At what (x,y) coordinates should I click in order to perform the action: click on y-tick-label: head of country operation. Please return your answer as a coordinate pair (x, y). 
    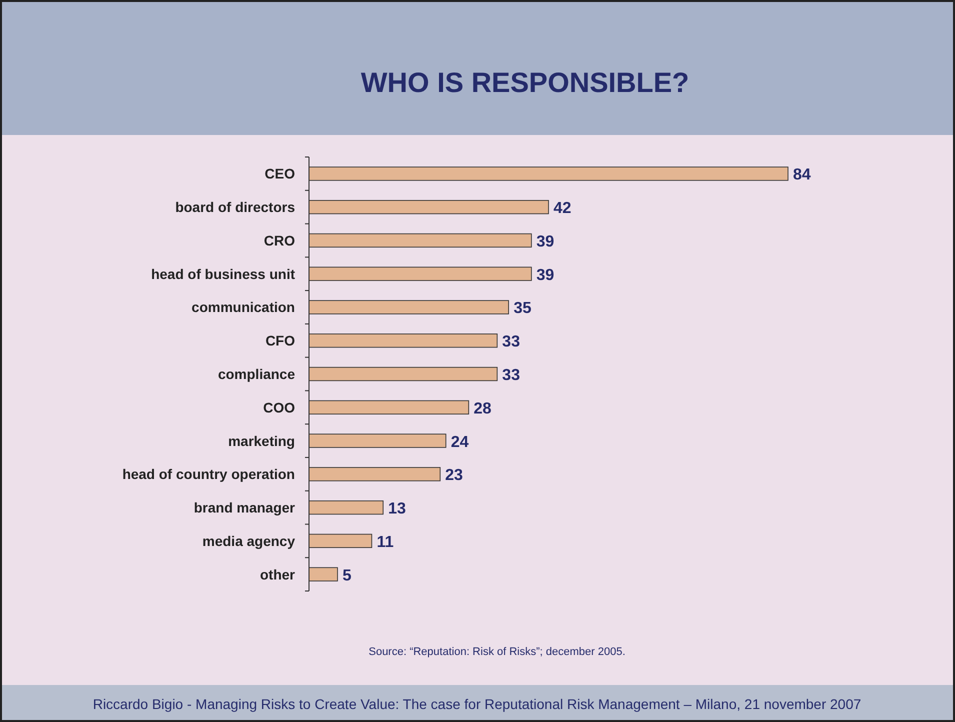
    Looking at the image, I should click on (208, 474).